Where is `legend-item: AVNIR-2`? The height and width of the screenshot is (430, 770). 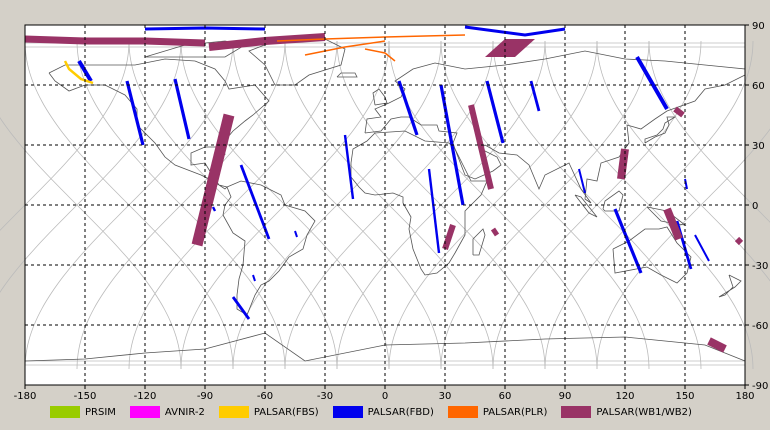 legend-item: AVNIR-2 is located at coordinates (167, 412).